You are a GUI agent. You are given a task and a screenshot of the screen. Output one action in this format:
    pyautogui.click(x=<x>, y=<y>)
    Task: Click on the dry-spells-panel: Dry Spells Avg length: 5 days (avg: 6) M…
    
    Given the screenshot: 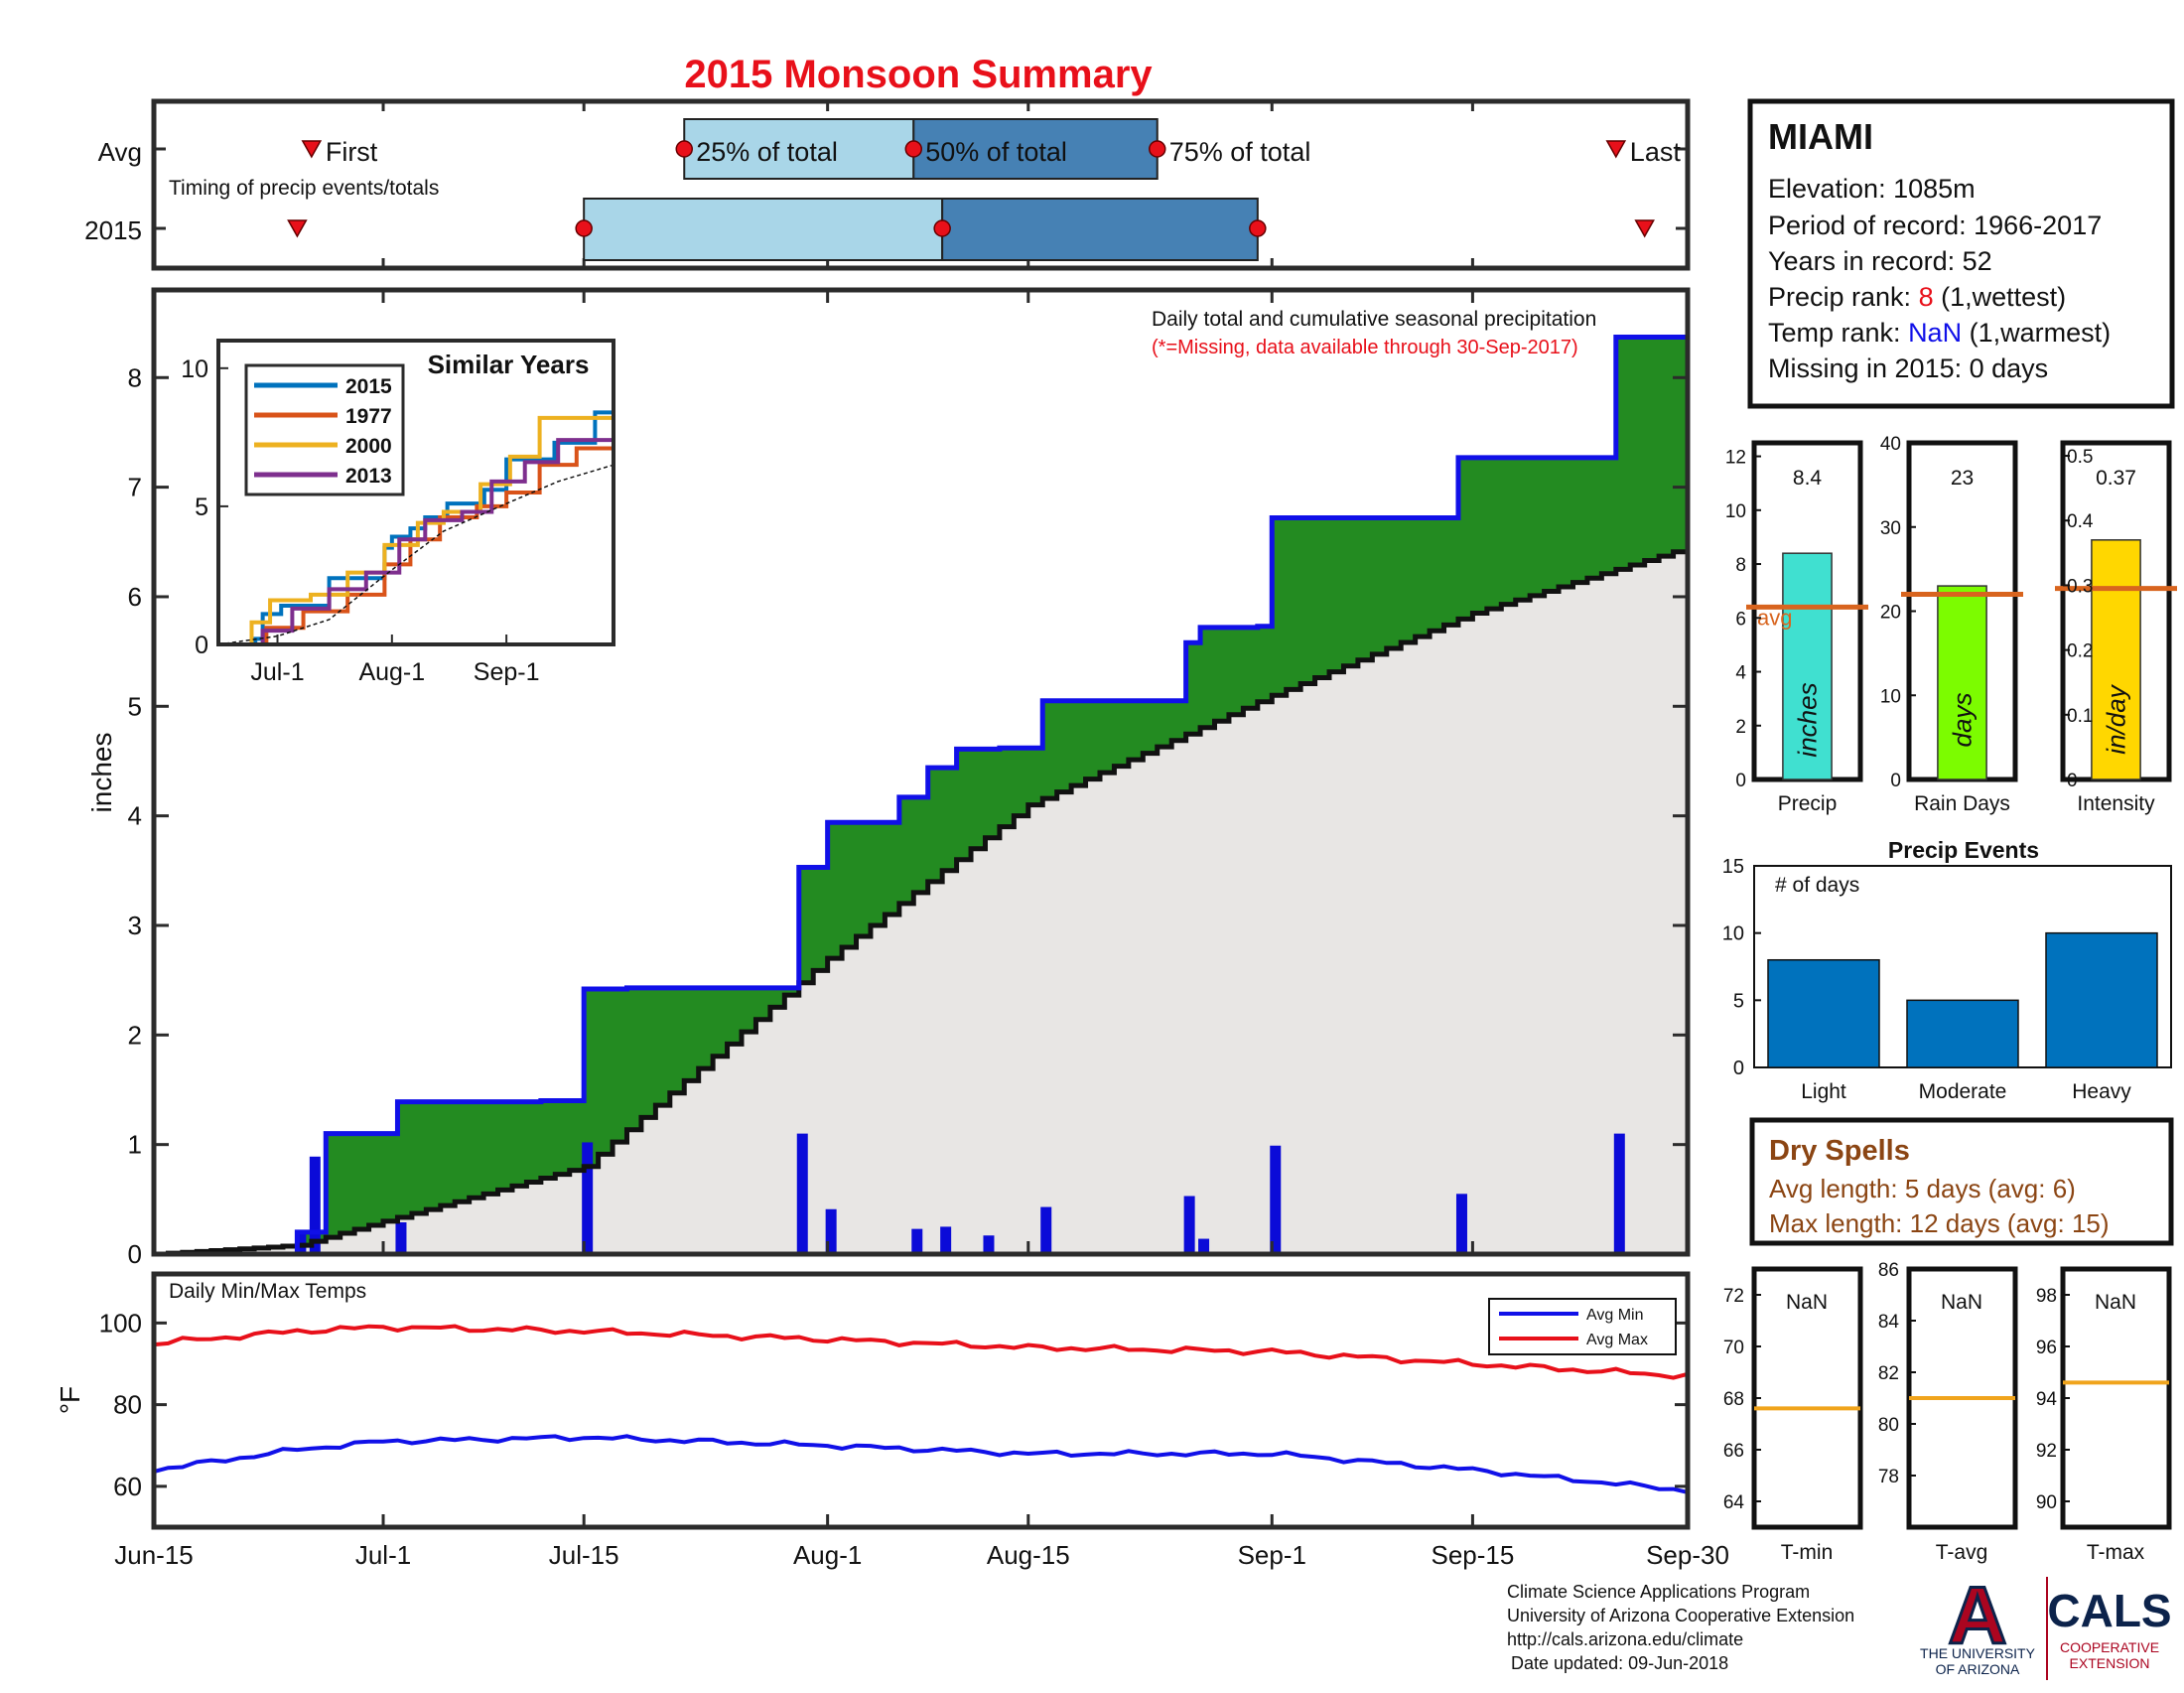 What is the action you would take?
    pyautogui.click(x=1961, y=1181)
    